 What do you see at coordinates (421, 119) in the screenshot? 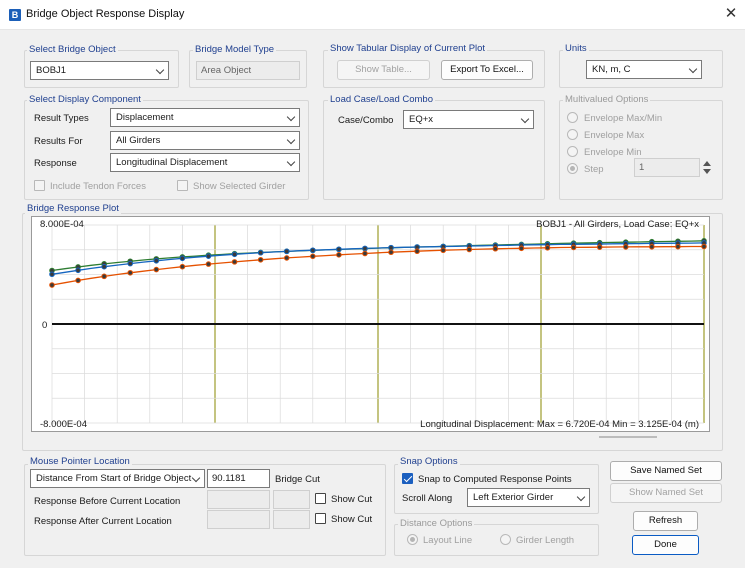
I see `case-combo-value: EQ+x` at bounding box center [421, 119].